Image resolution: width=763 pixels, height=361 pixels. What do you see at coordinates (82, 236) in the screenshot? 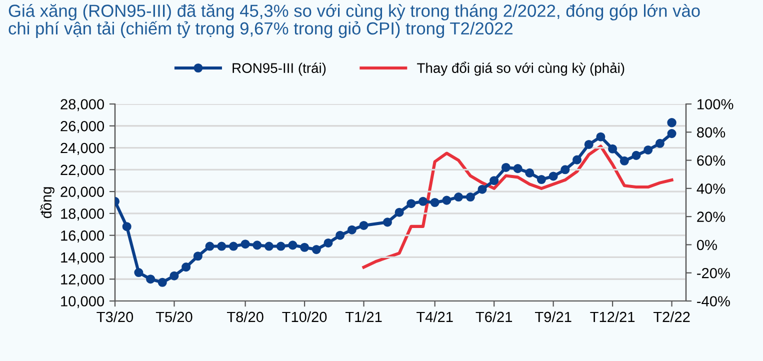
I see `y-tick-label: 16,000` at bounding box center [82, 236].